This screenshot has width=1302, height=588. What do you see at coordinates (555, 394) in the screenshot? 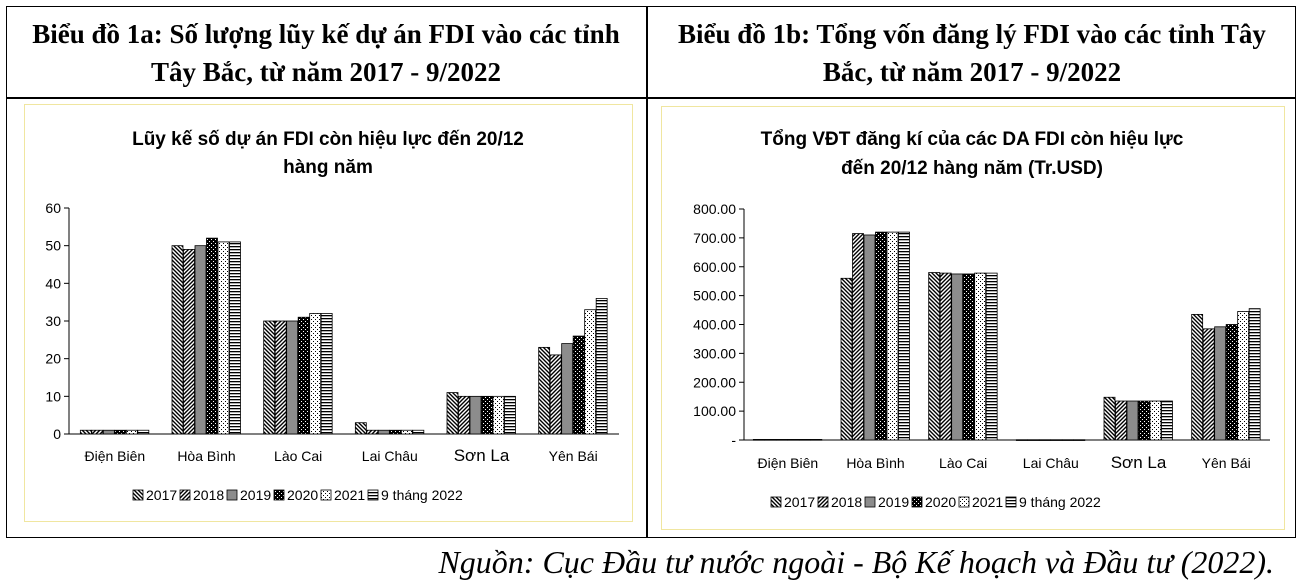
I see `bar-yên-bái-2018` at bounding box center [555, 394].